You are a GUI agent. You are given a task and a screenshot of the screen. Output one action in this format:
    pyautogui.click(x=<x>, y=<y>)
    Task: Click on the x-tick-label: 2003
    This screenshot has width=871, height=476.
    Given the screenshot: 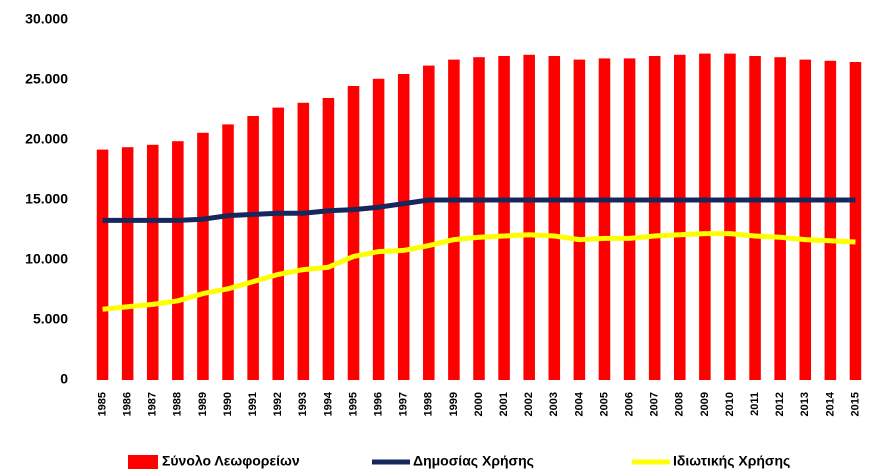 What is the action you would take?
    pyautogui.click(x=554, y=404)
    